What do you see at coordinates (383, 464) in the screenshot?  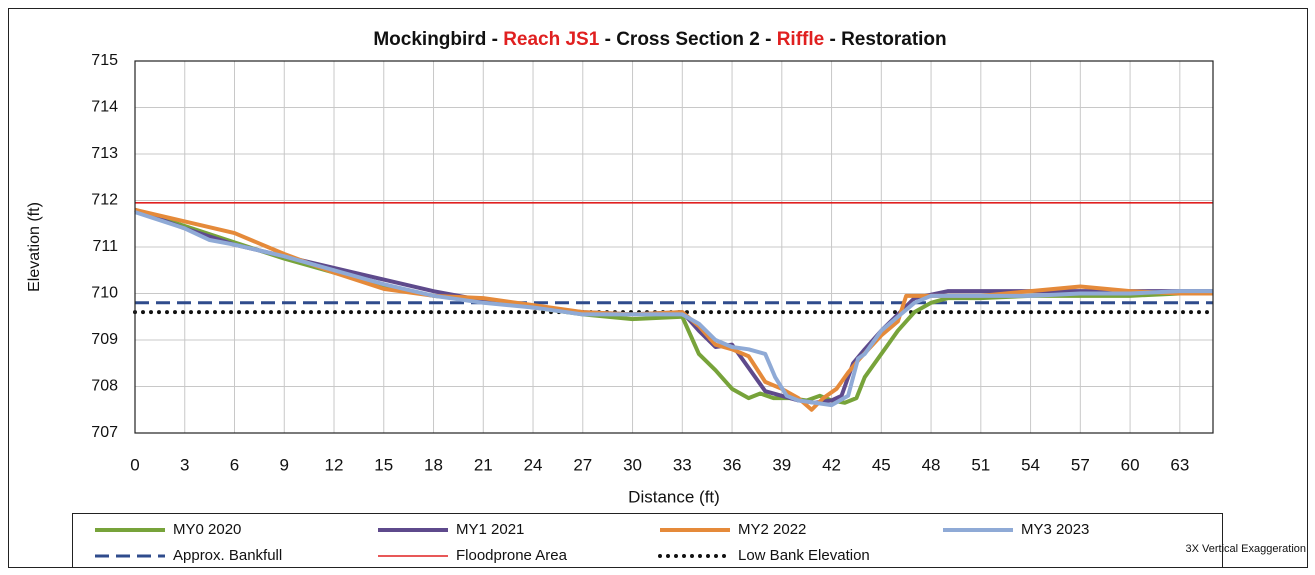 I see `x-tick-label: 15` at bounding box center [383, 464].